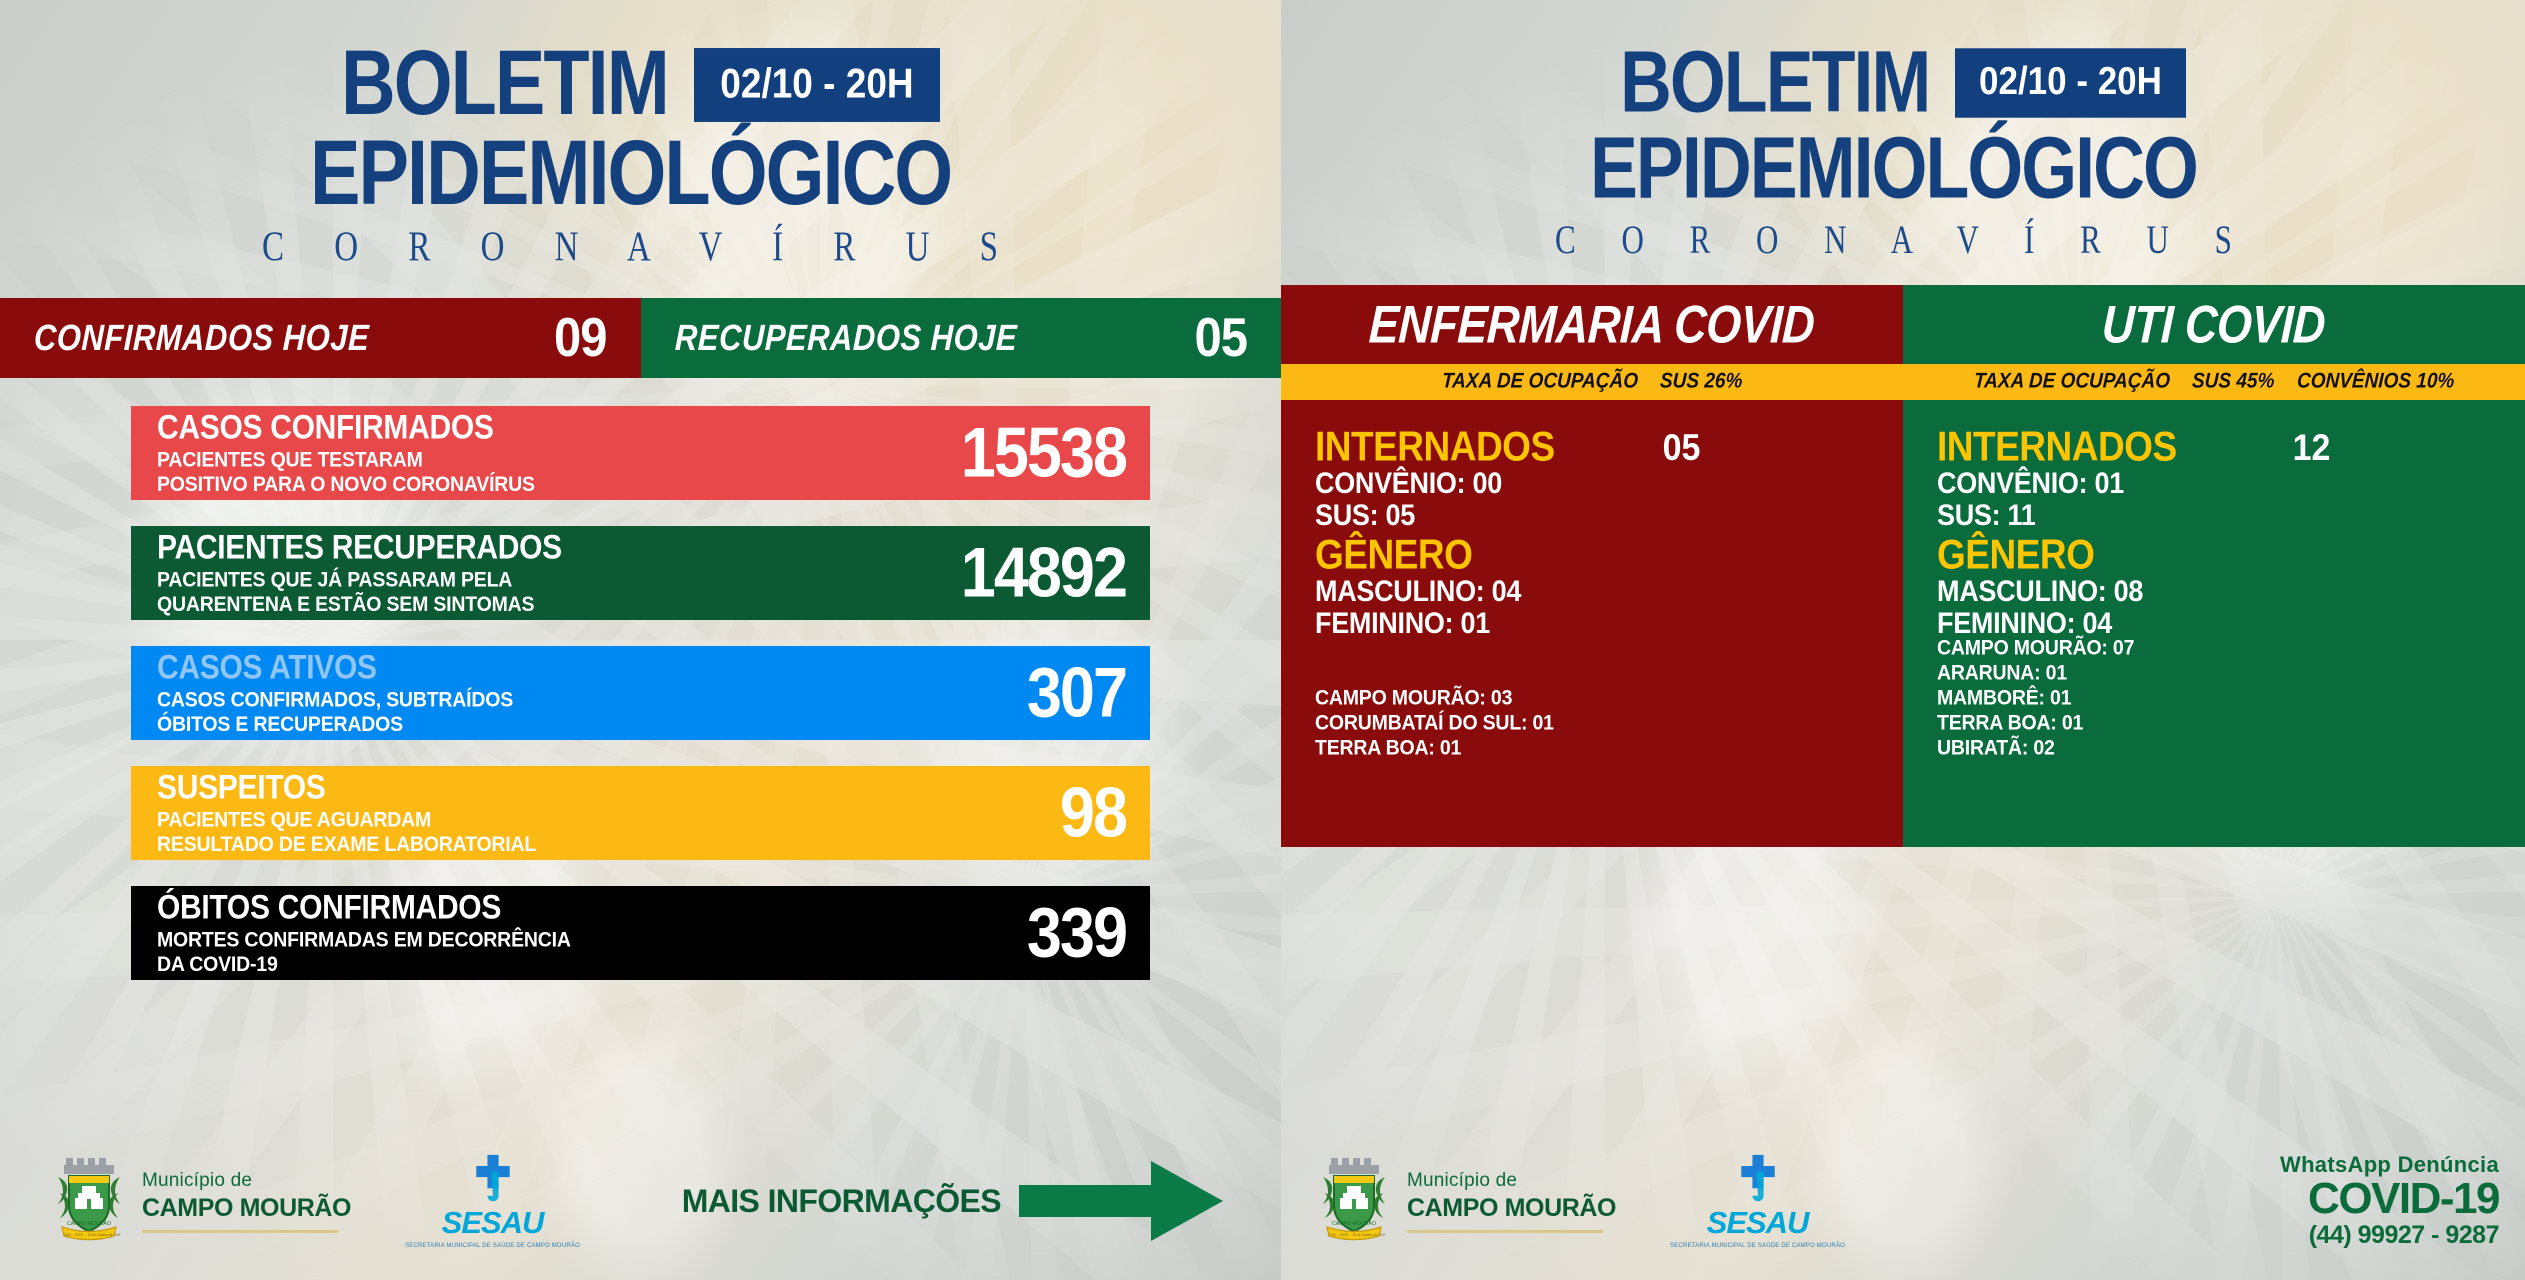  I want to click on enfermaria-internados-value: 05, so click(1681, 448).